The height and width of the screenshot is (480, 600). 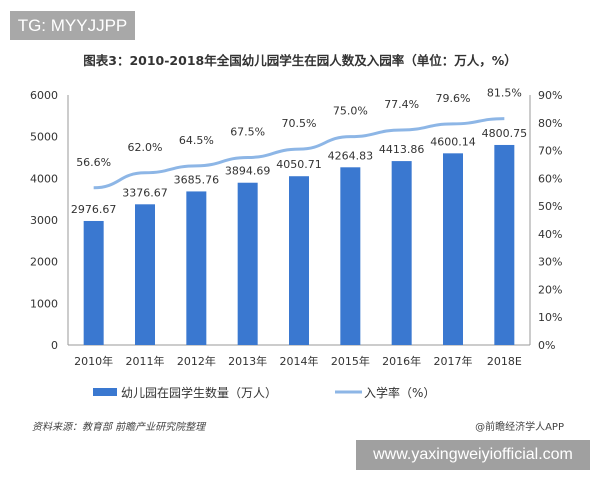 I want to click on brand-label: @前瞻经济学人APP, so click(x=519, y=427).